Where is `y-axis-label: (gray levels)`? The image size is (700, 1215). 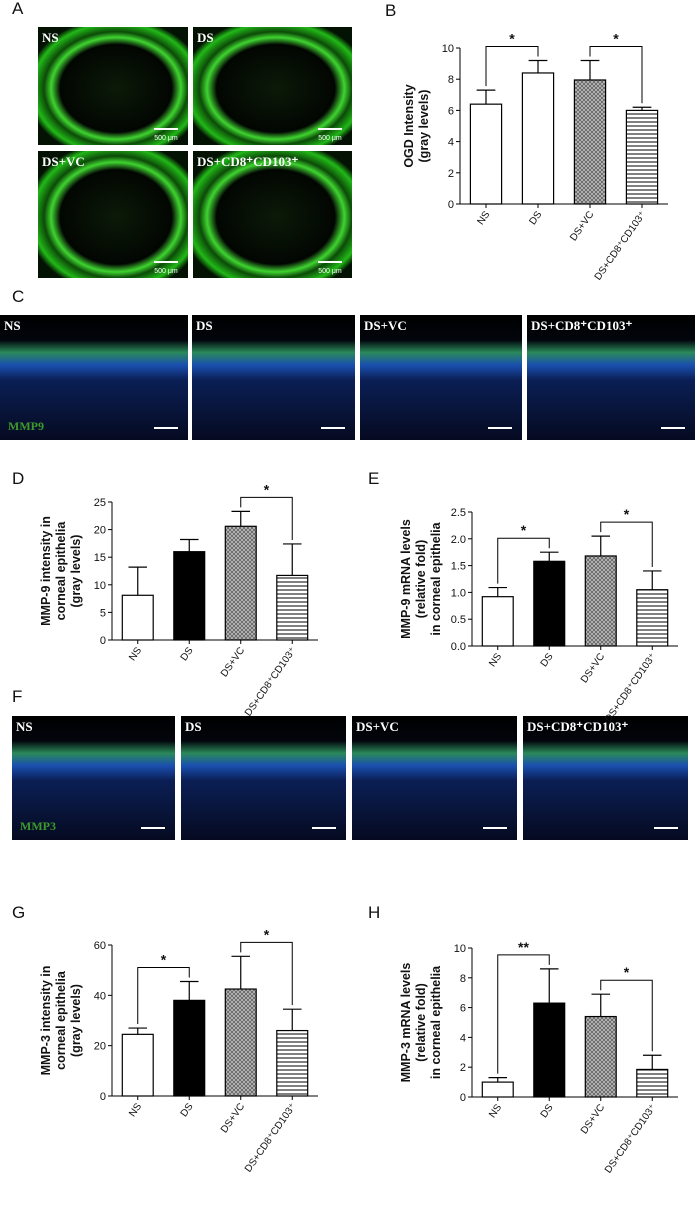
y-axis-label: (gray levels) is located at coordinates (76, 571).